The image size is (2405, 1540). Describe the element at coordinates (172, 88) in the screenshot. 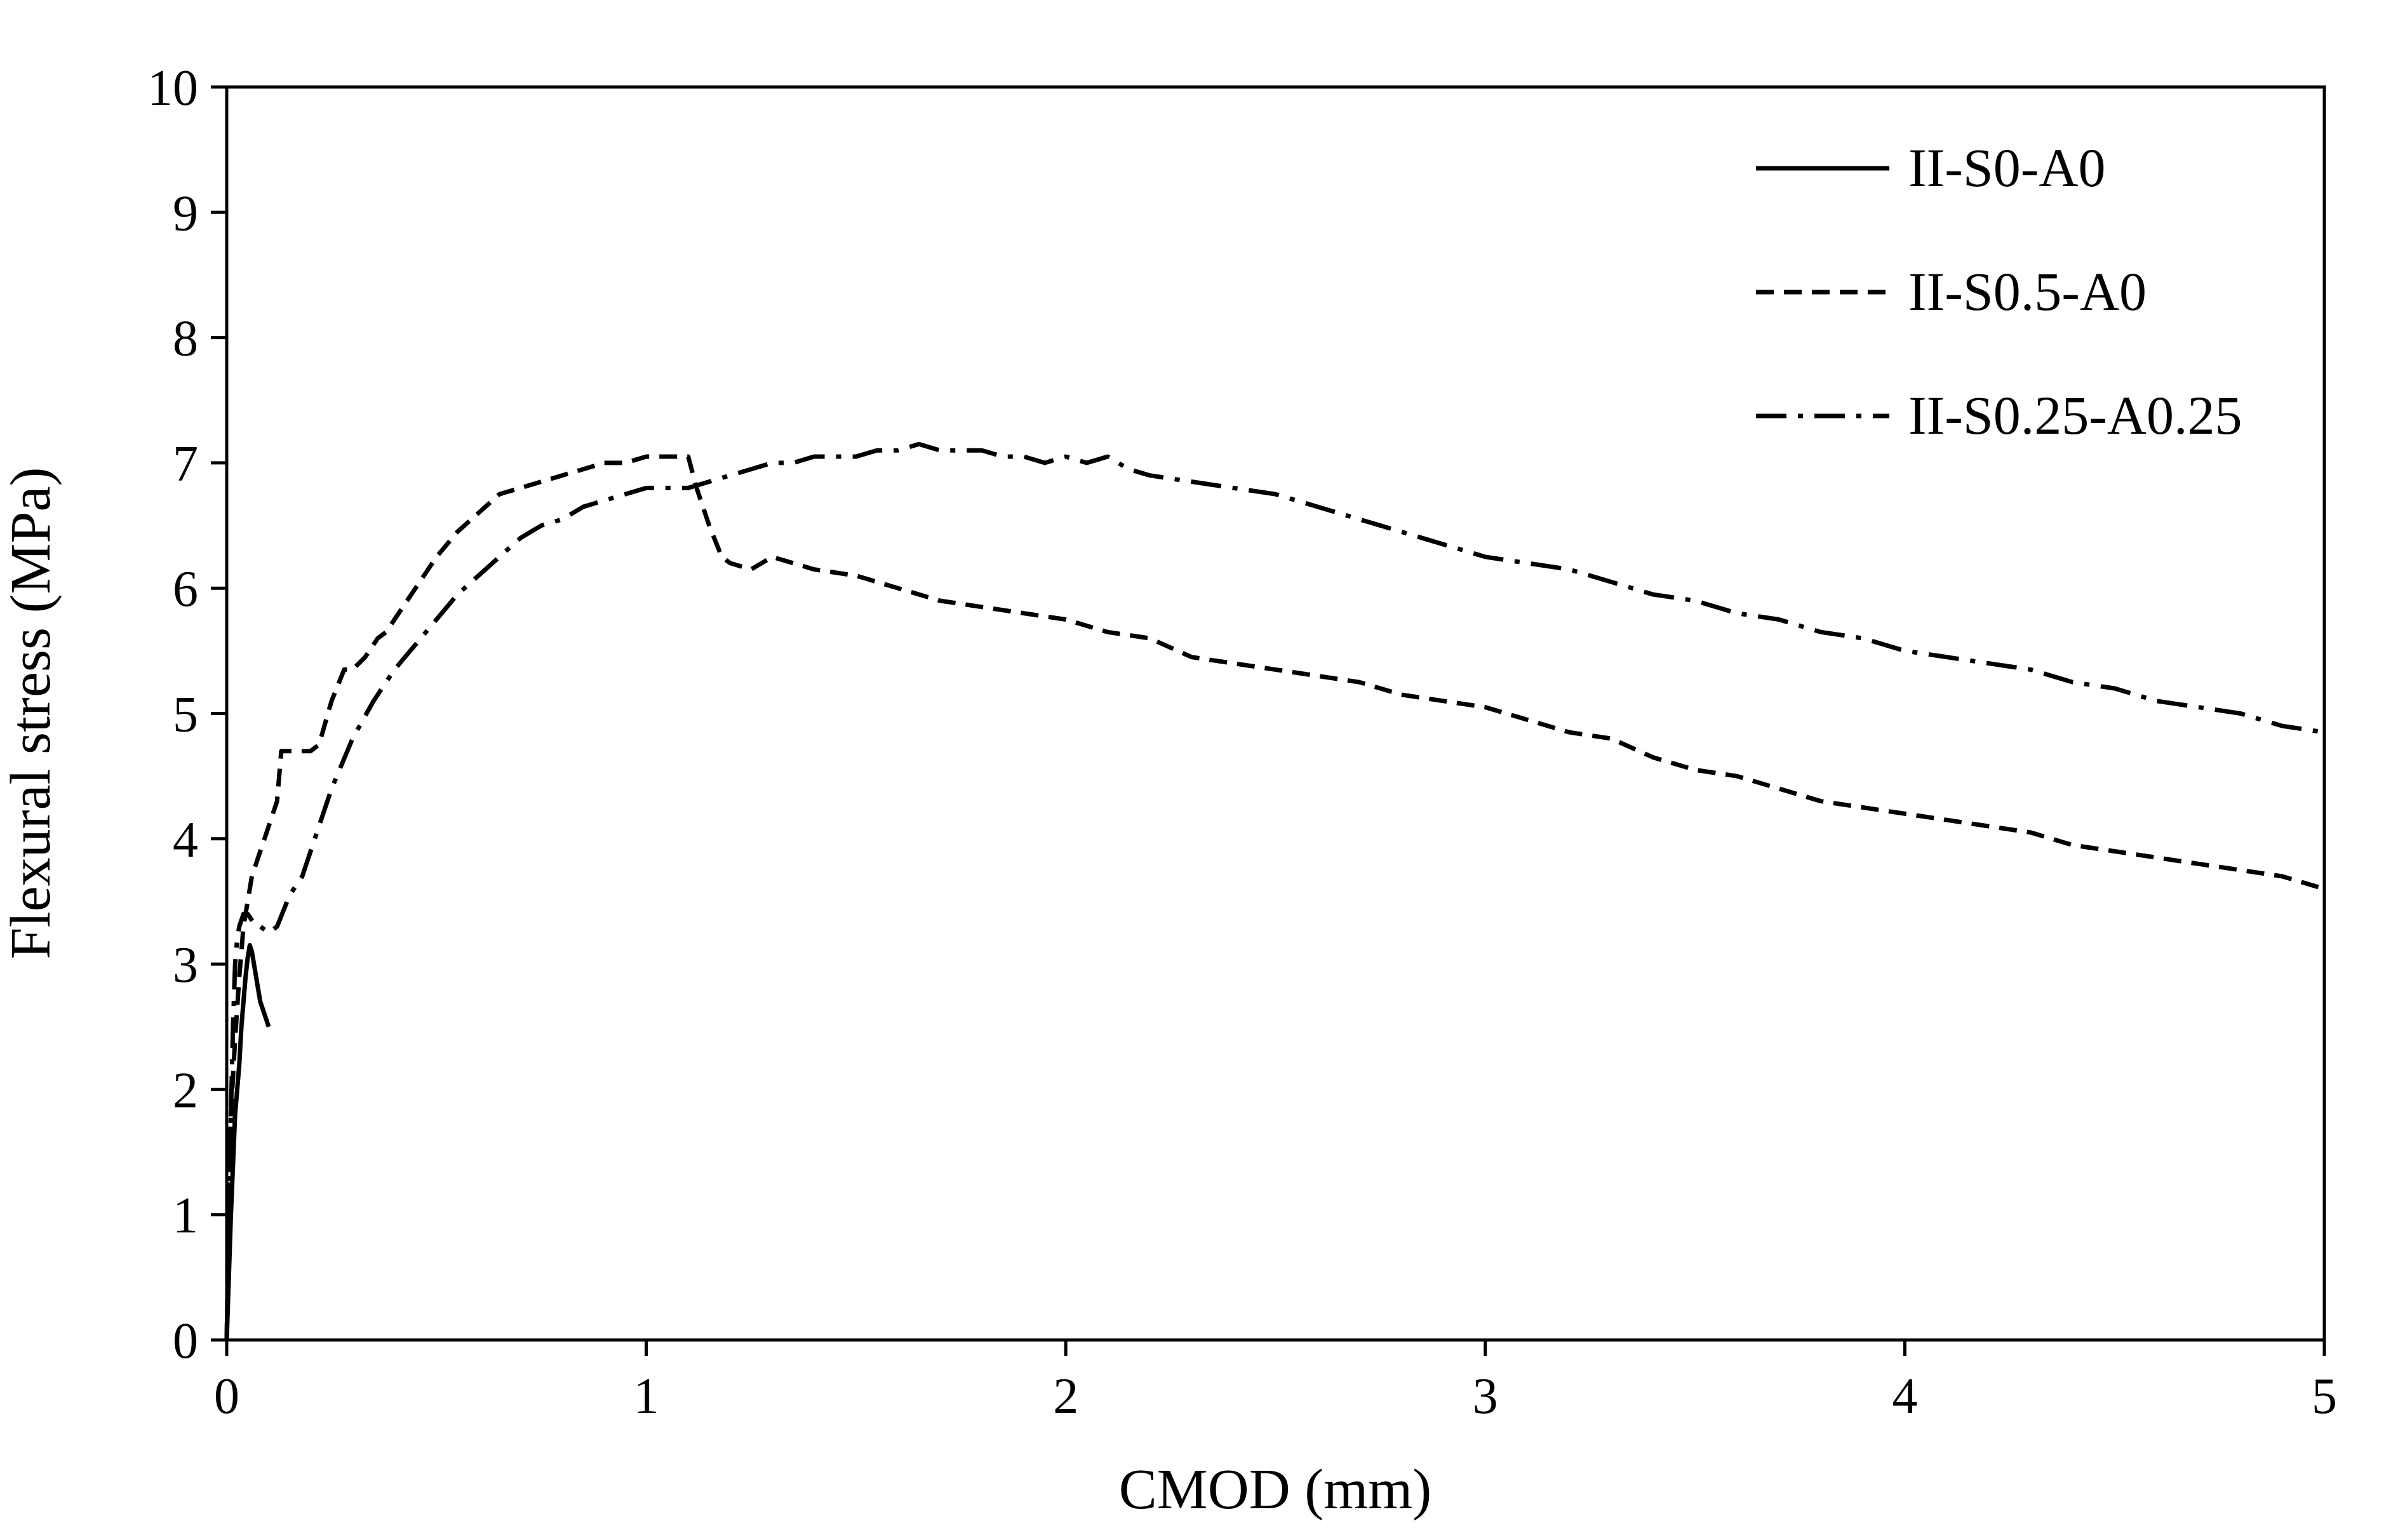

I see `y-tick-label: 10` at that location.